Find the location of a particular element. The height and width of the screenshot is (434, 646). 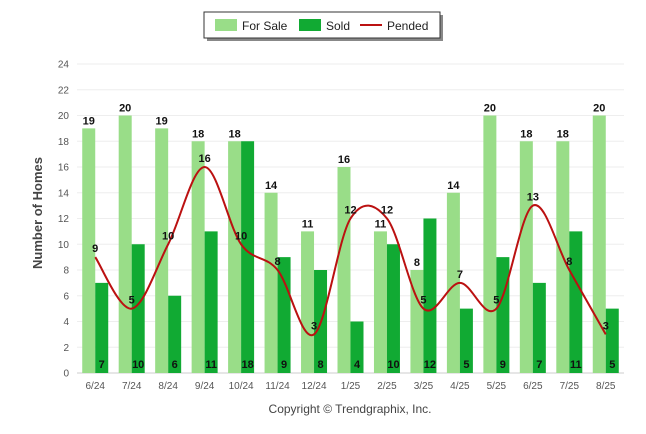

bar-sold-6/24 is located at coordinates (102, 327).